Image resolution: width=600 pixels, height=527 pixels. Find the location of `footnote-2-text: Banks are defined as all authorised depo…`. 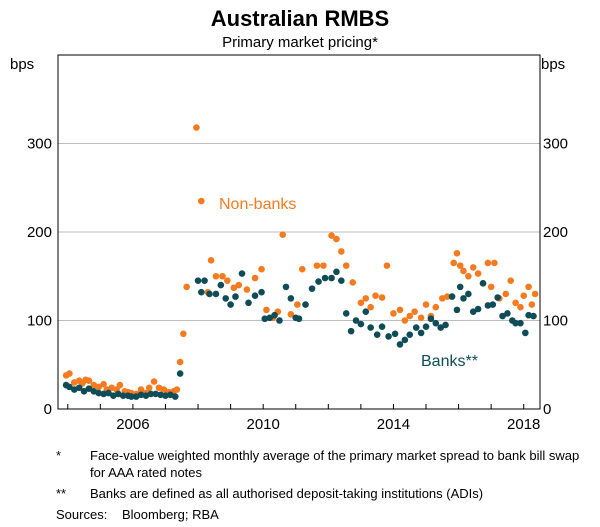

footnote-2-text: Banks are defined as all authorised depo… is located at coordinates (287, 493).